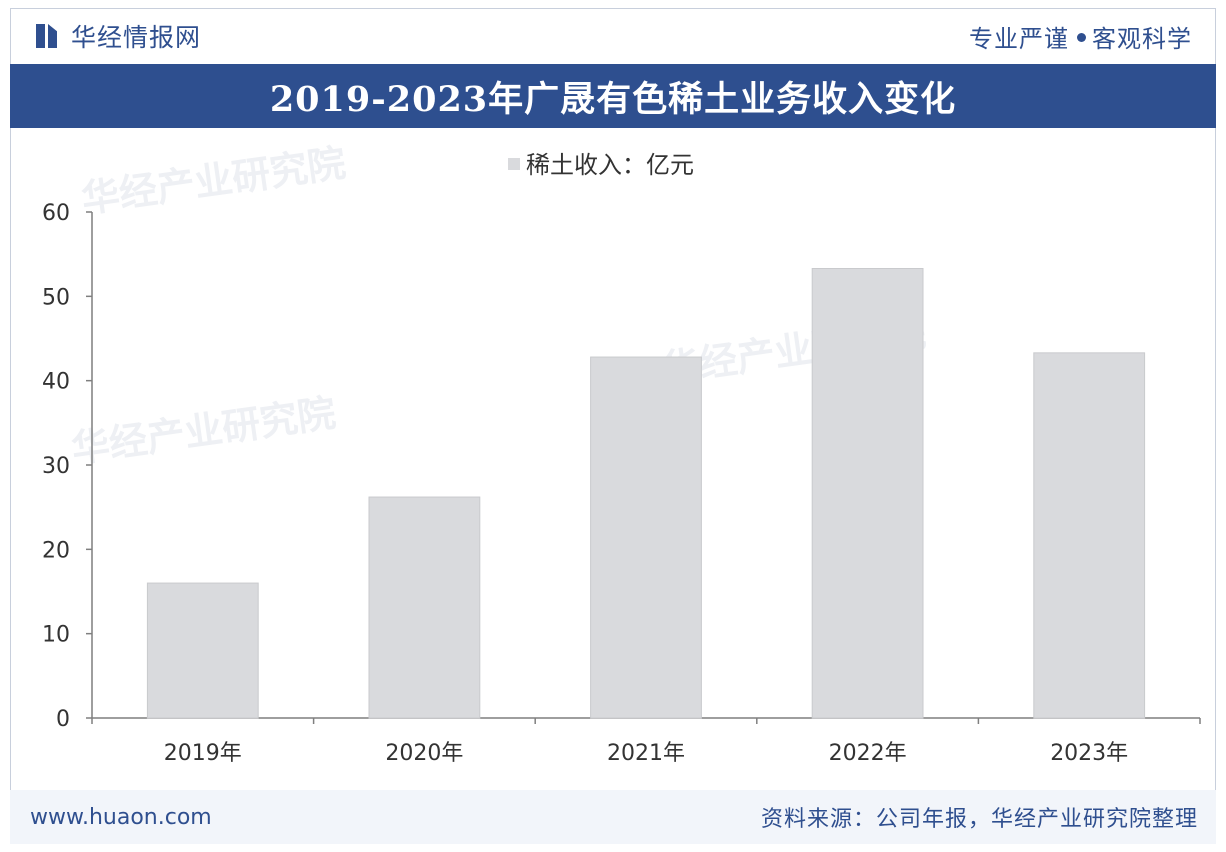  I want to click on x-tick-label: 2021年, so click(646, 753).